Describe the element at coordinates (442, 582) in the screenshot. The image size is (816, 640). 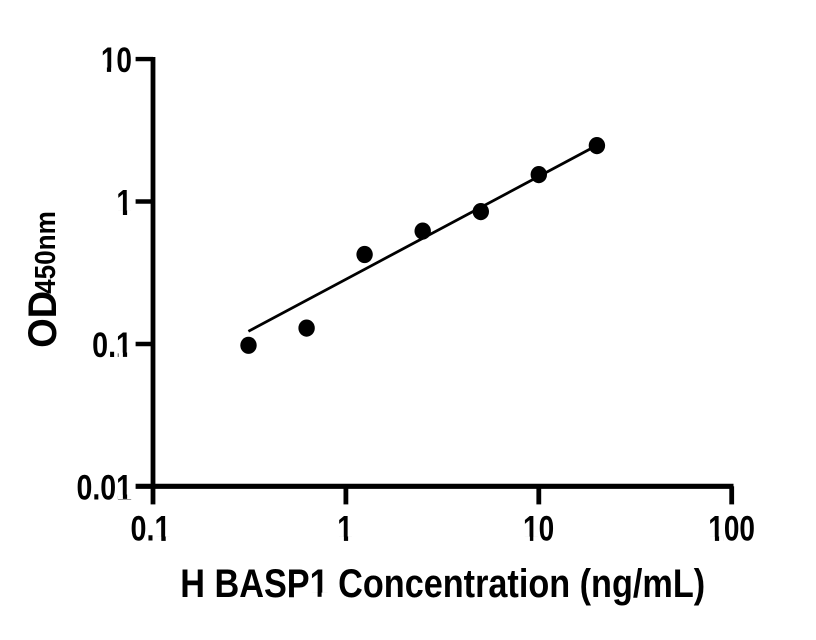
I see `svg-text: H BASP1 Concentration (ng/mL)` at that location.